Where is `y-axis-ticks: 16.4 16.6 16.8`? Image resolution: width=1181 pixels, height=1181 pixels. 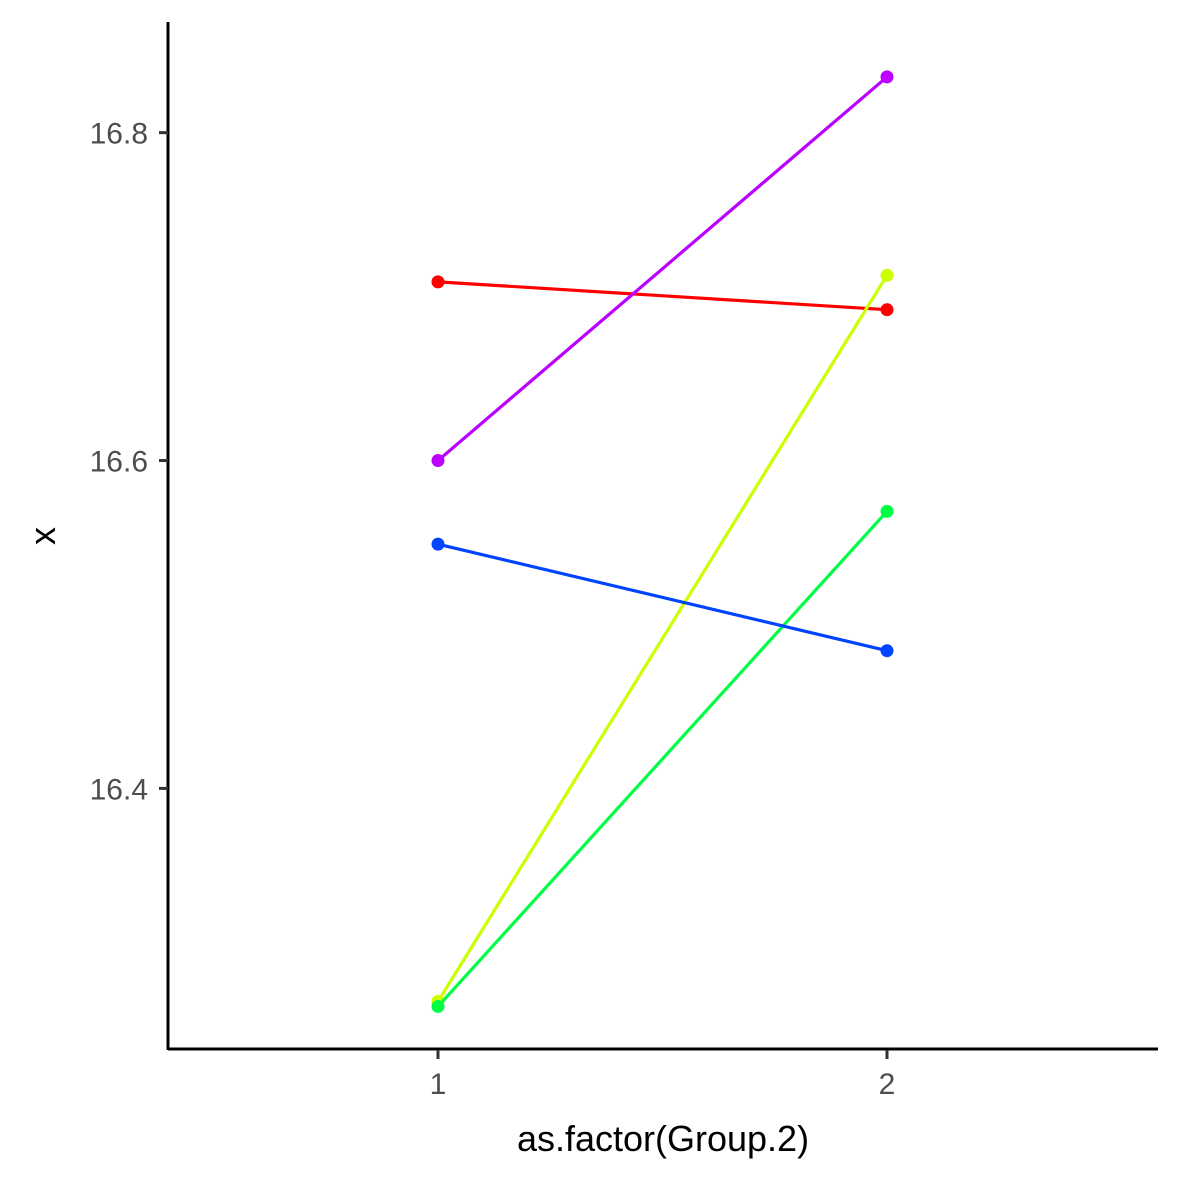
y-axis-ticks: 16.4 16.6 16.8 is located at coordinates (129, 462).